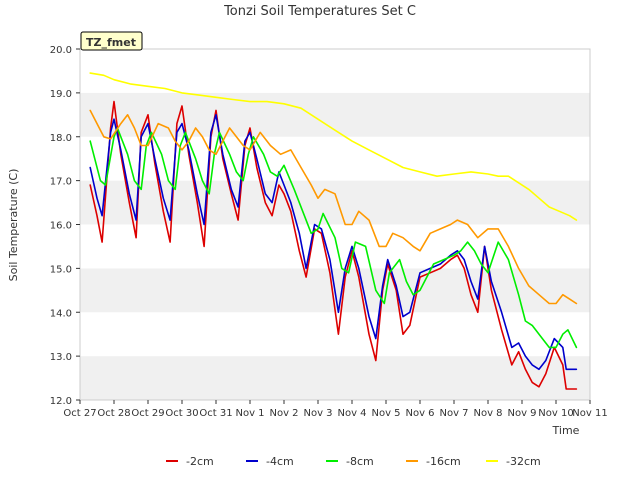  I want to click on y-tick-label: 16.0, so click(61, 226).